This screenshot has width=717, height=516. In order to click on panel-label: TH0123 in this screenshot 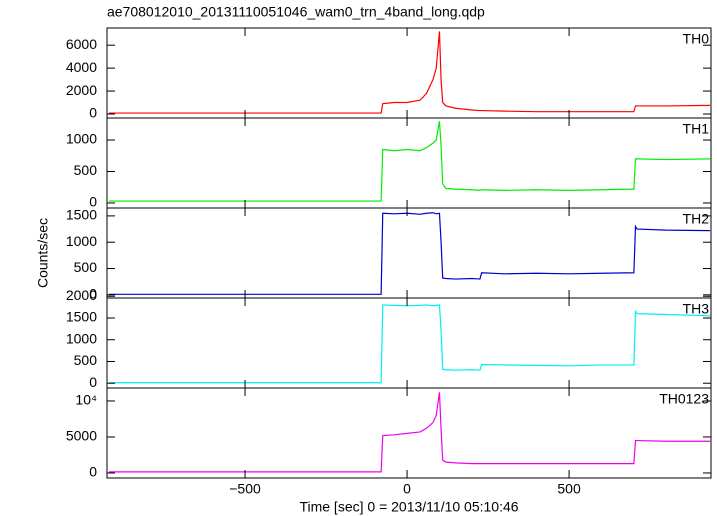, I will do `click(684, 399)`.